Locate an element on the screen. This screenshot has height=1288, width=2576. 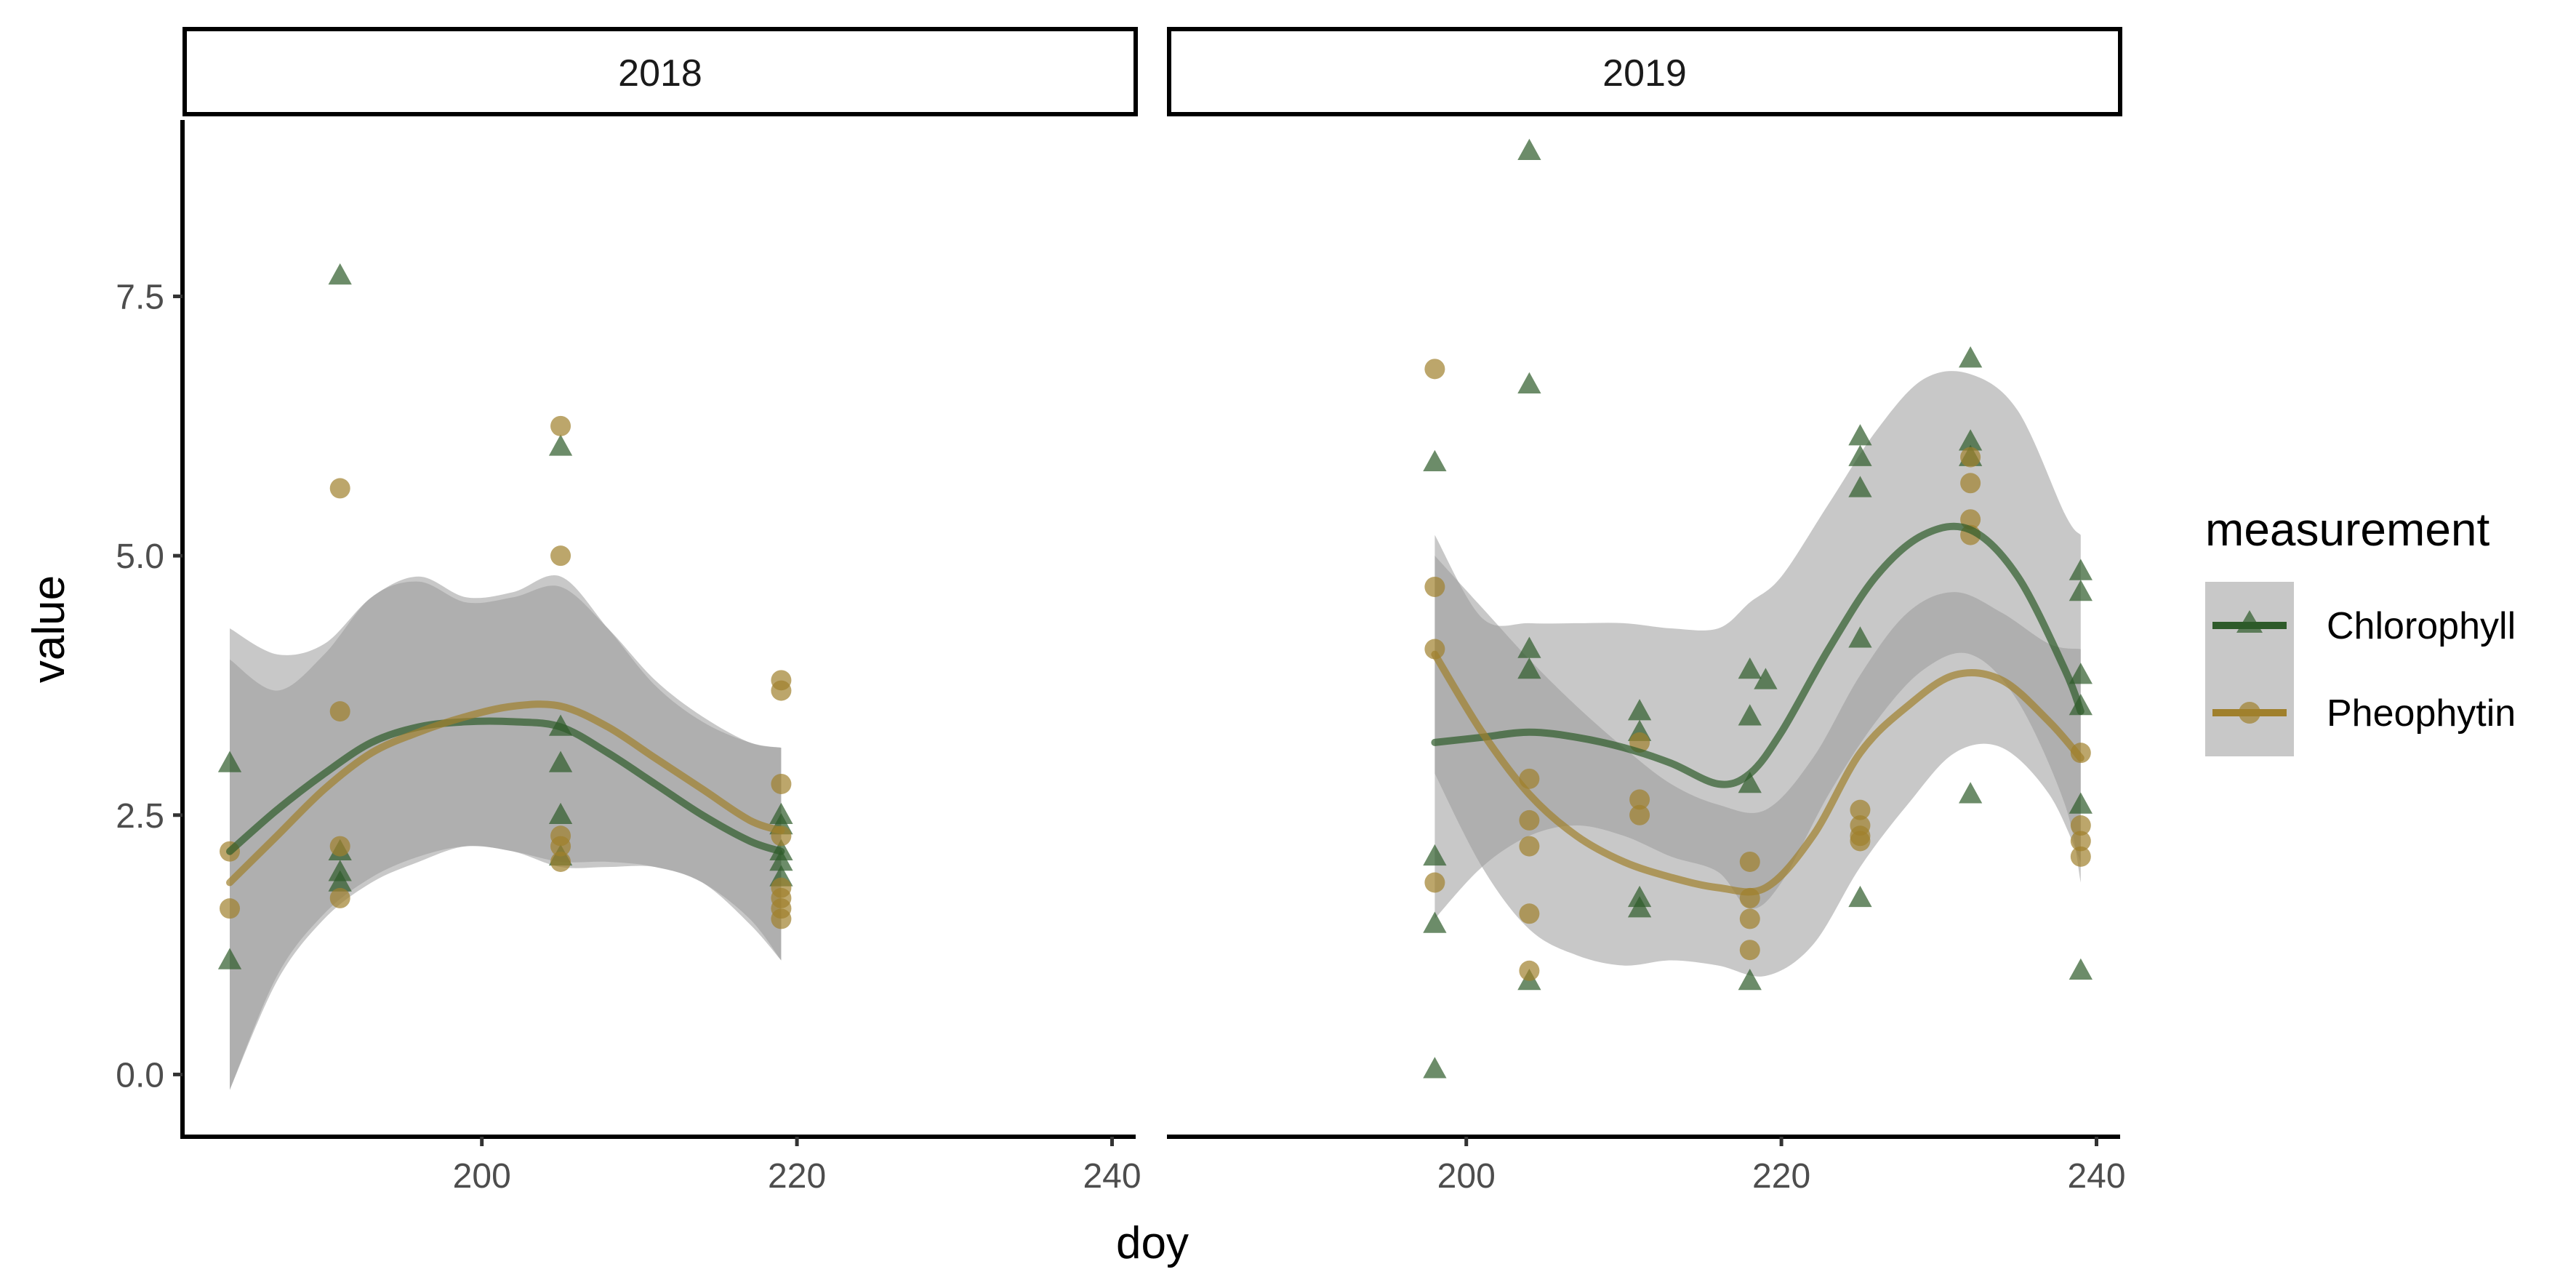
confidence-ribbon-pheophytin is located at coordinates (506, 835).